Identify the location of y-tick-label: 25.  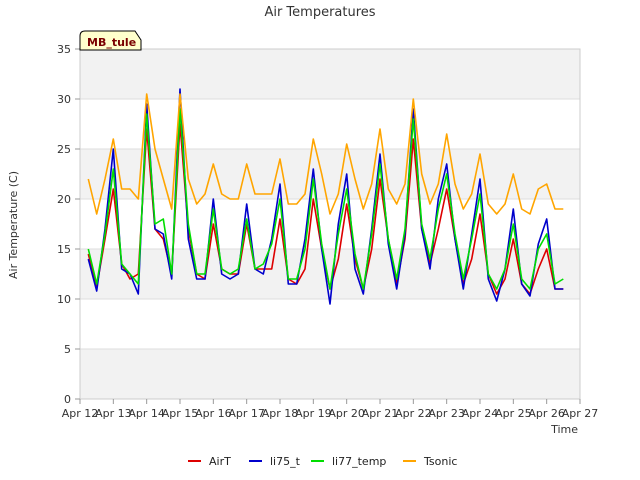
(64, 149).